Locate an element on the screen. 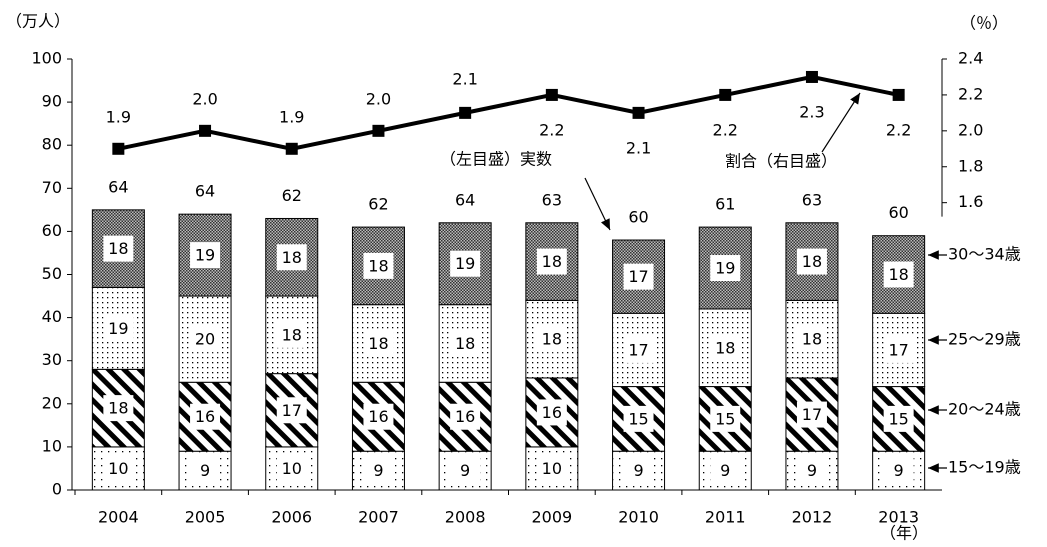  total-label: 64 is located at coordinates (118, 186).